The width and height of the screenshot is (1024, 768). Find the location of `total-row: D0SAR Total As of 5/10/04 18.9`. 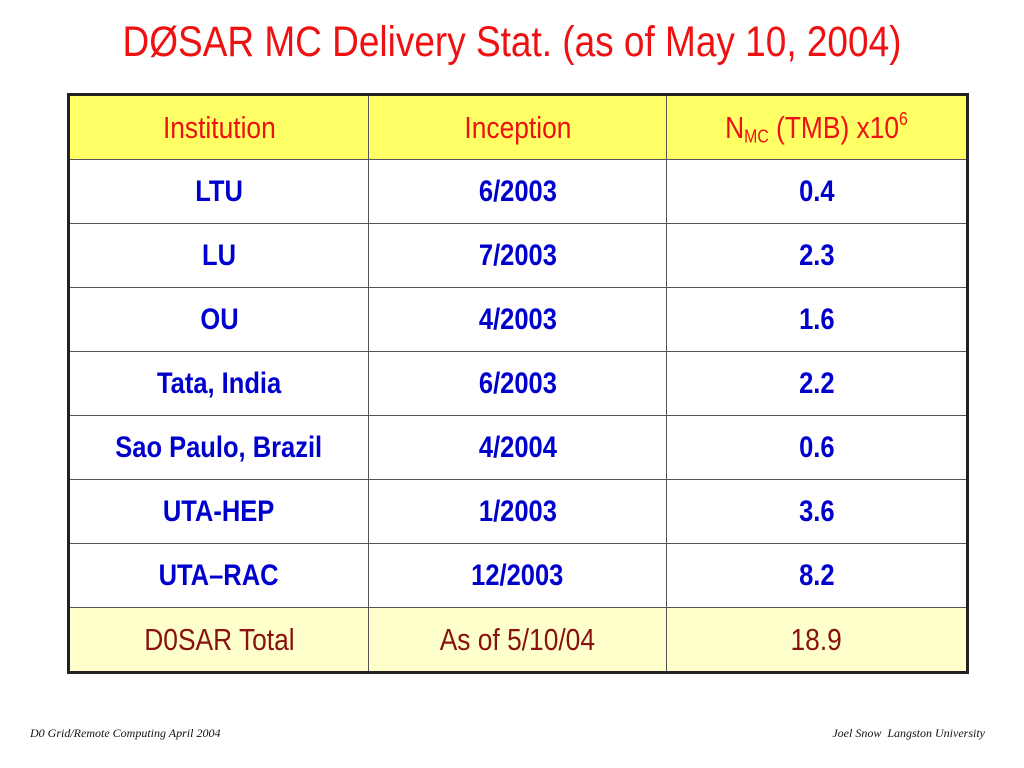

total-row: D0SAR Total As of 5/10/04 18.9 is located at coordinates (518, 640).